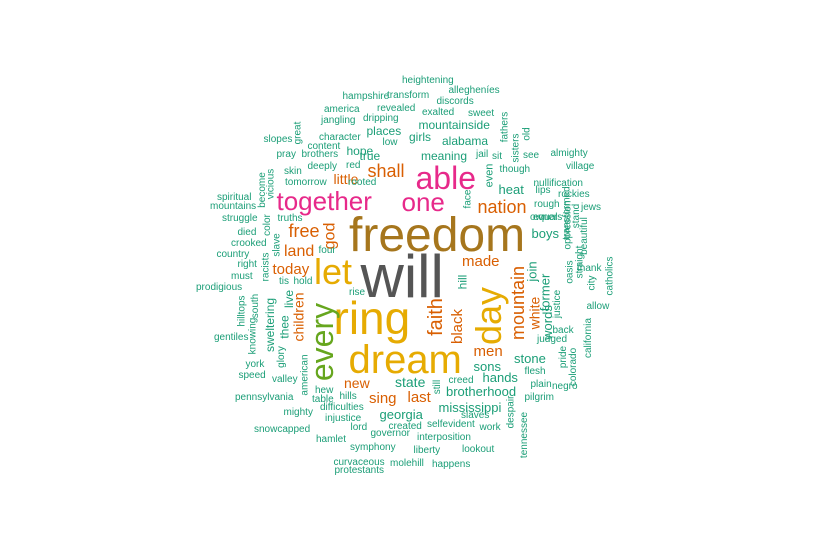 This screenshot has height=550, width=826. What do you see at coordinates (270, 184) in the screenshot?
I see `word-vicious: vicious` at bounding box center [270, 184].